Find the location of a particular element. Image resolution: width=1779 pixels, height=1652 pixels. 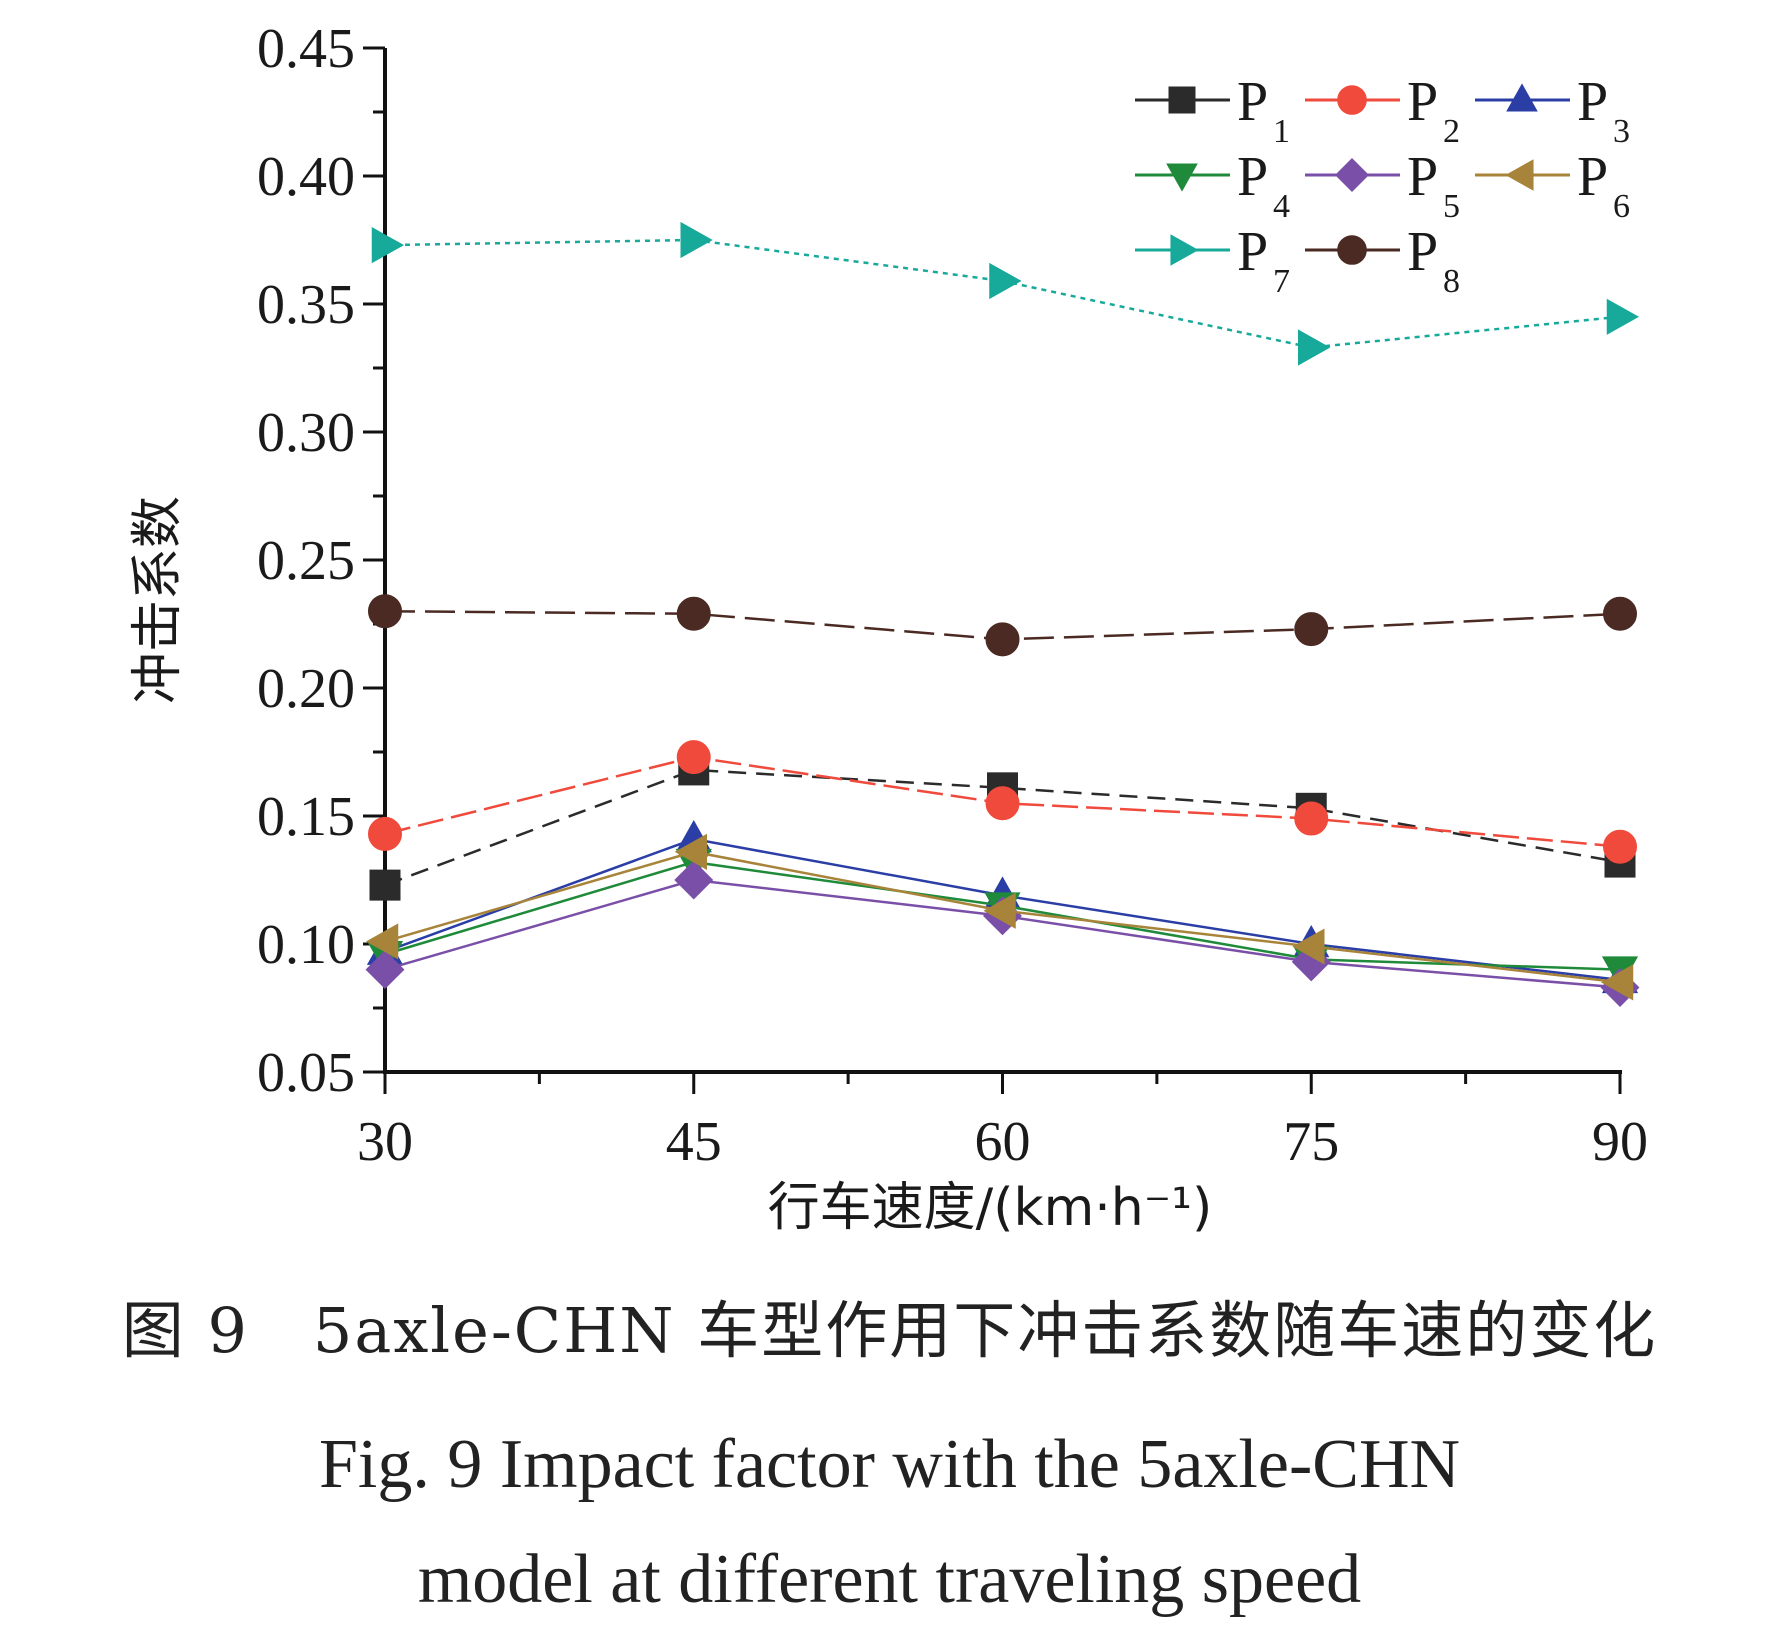

x-tick-label: 30 is located at coordinates (385, 1142).